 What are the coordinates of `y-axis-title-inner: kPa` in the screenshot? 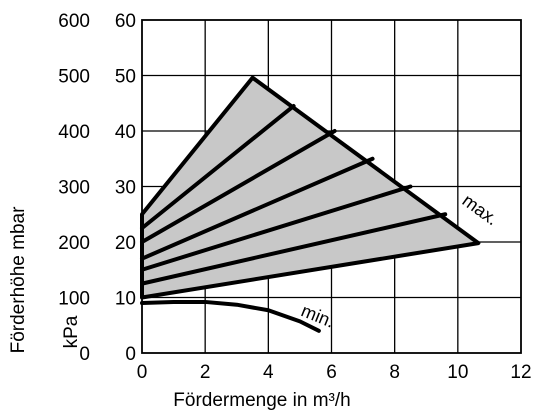 It's located at (71, 331).